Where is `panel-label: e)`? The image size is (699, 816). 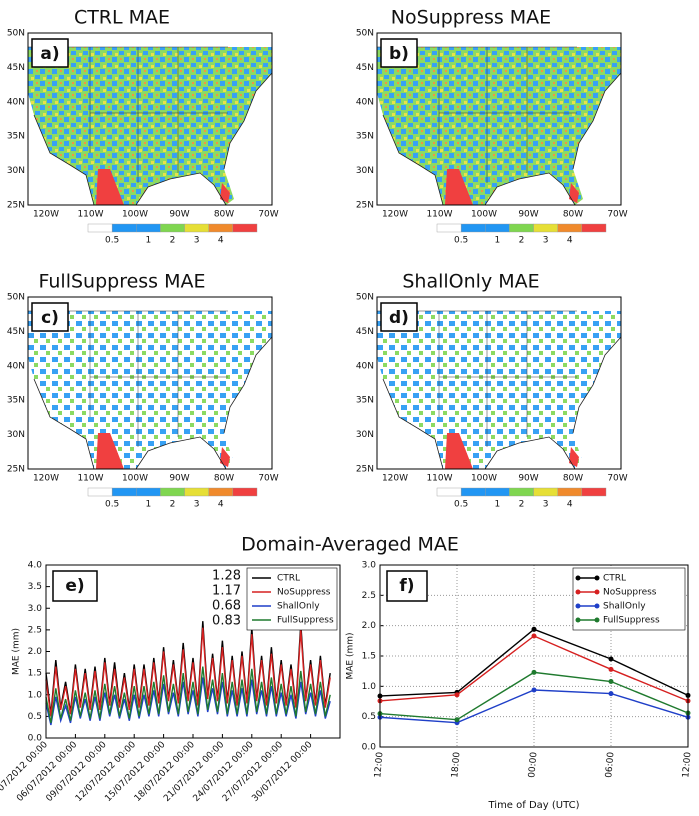
panel-label: e) is located at coordinates (74, 586).